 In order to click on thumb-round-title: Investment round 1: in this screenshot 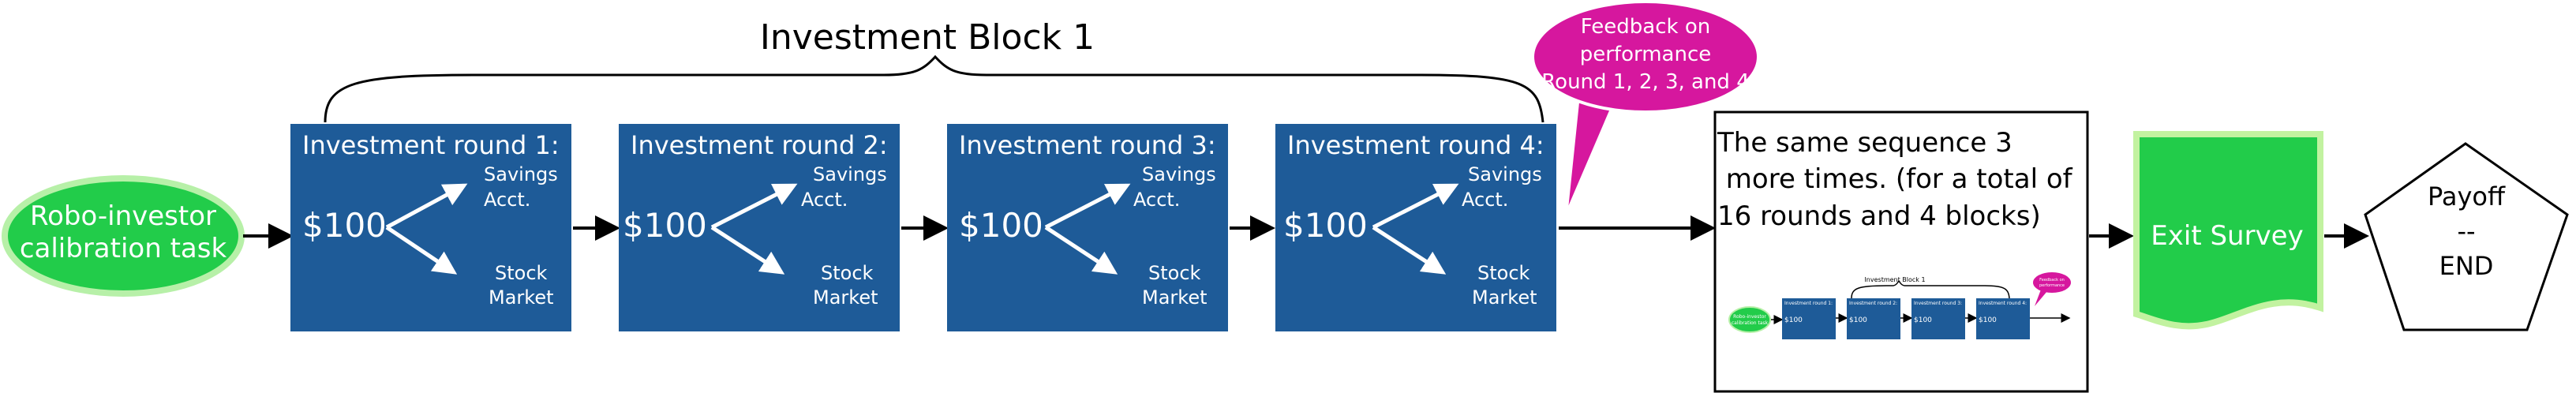, I will do `click(1808, 303)`.